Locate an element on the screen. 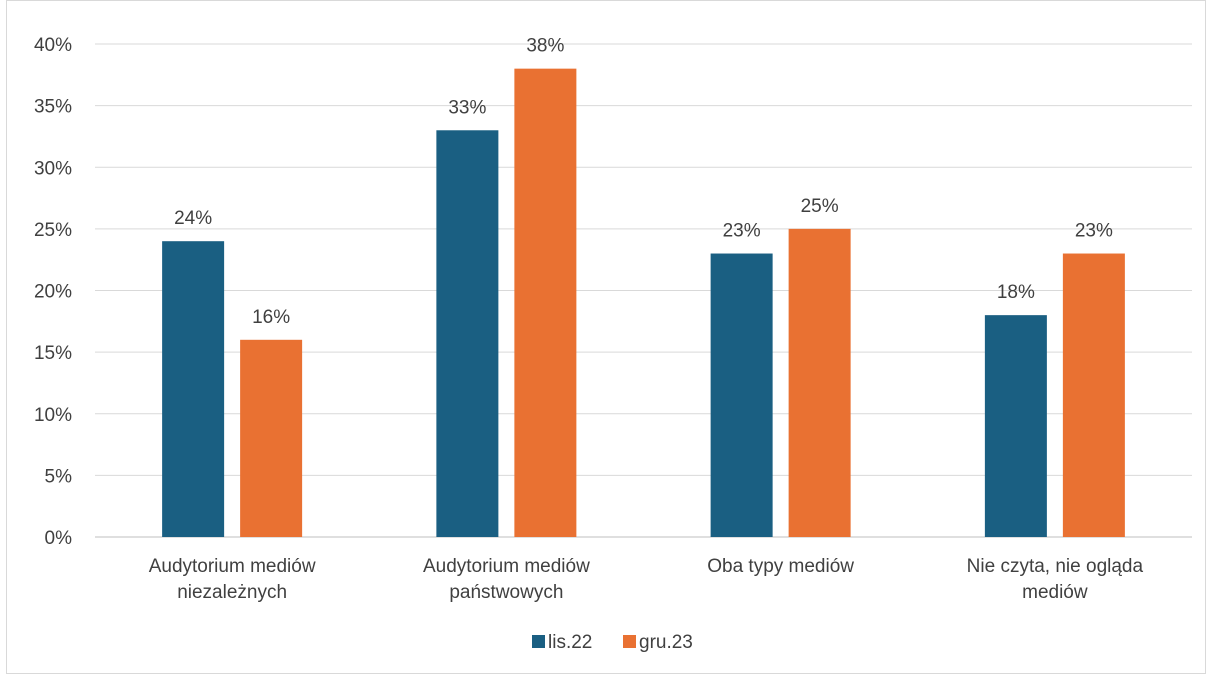 This screenshot has height=677, width=1209. y-tick-label: 20% is located at coordinates (53, 292).